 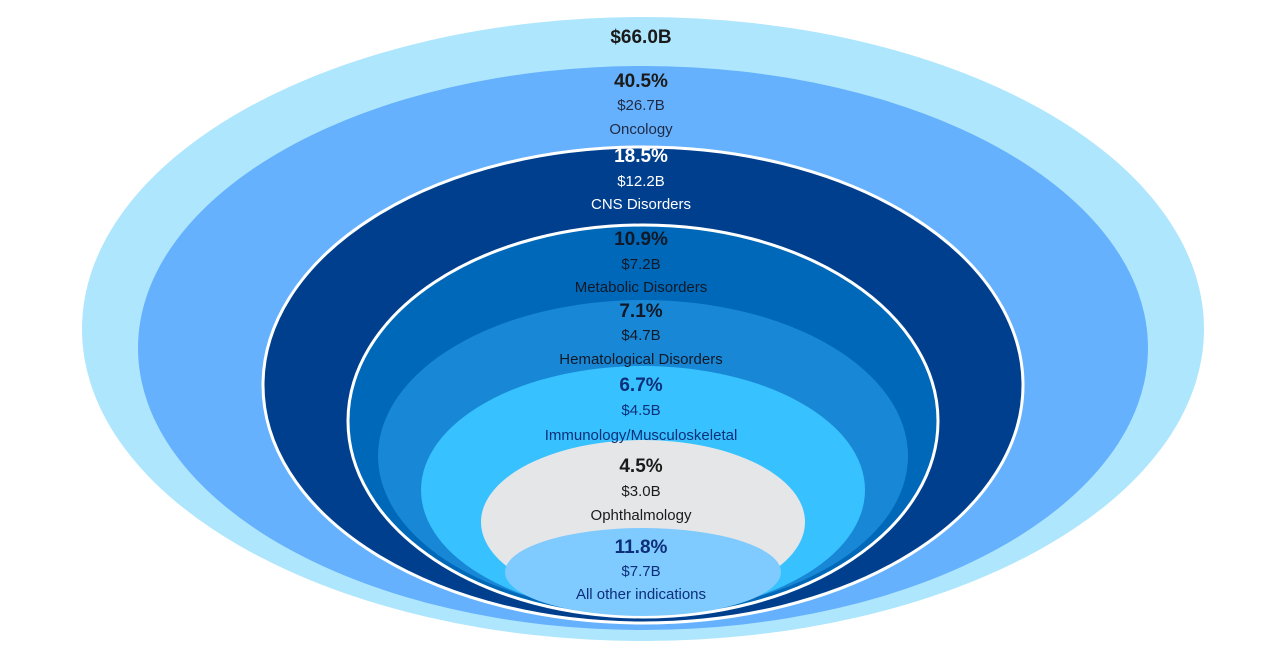 What do you see at coordinates (640, 466) in the screenshot?
I see `ophthalmology-percent: 4.5%` at bounding box center [640, 466].